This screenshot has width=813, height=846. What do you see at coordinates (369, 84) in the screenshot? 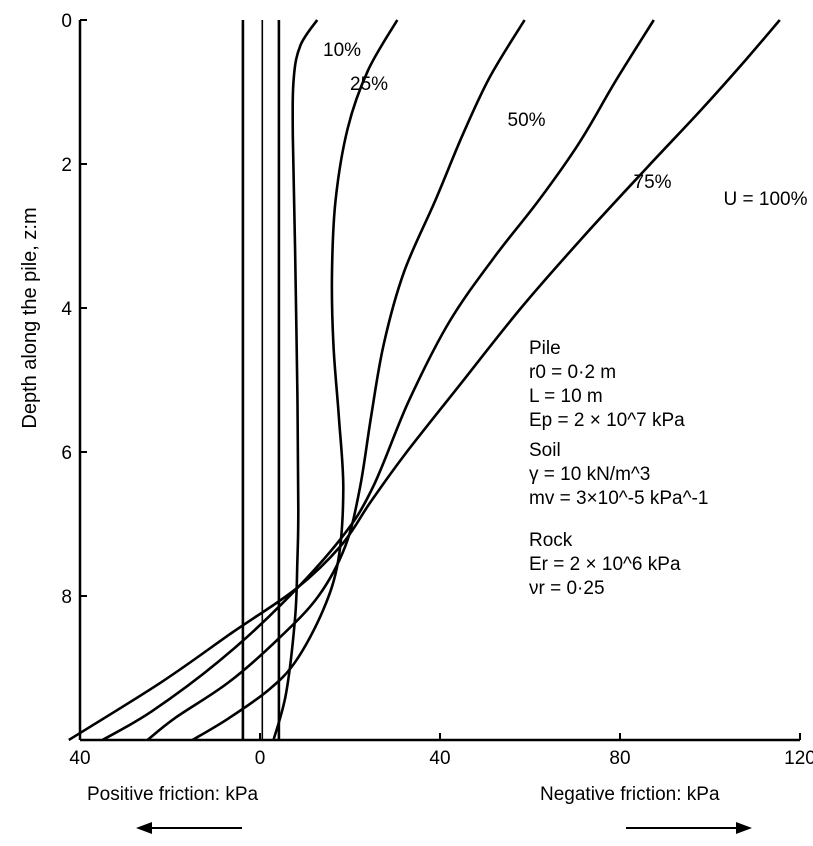
I see `series-label: 25%` at bounding box center [369, 84].